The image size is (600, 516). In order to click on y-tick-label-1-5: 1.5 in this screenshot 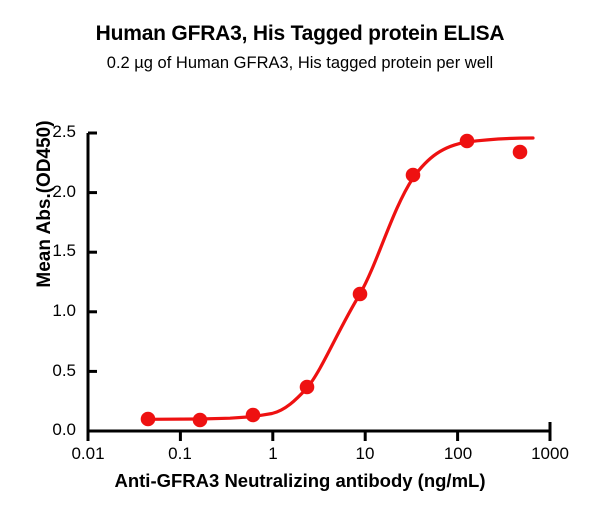, I will do `click(64, 250)`.